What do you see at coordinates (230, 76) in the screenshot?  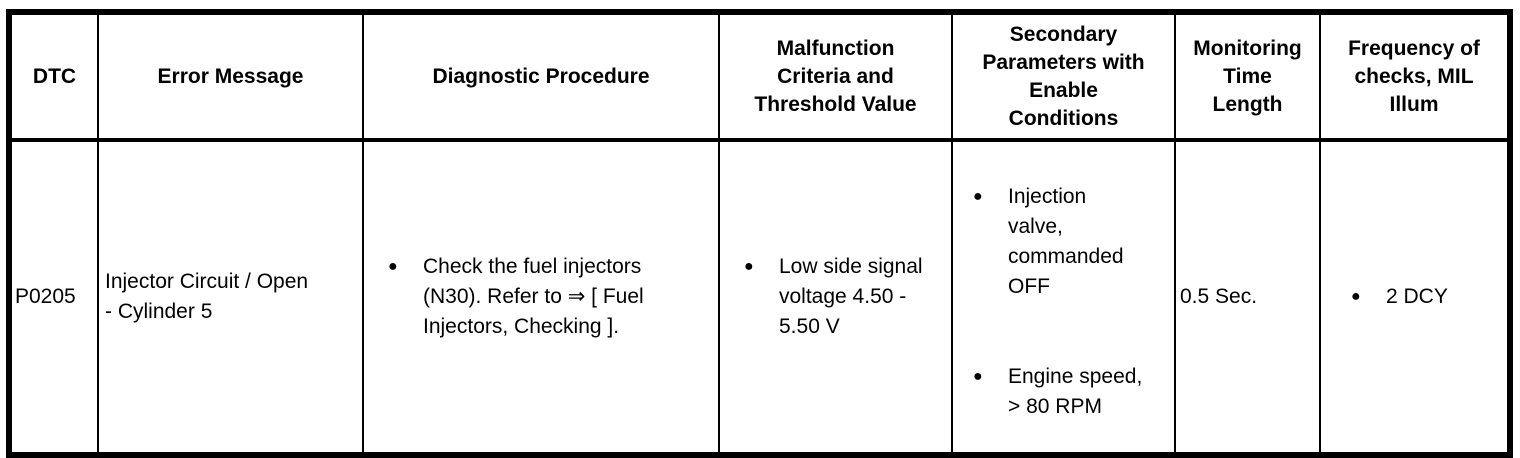 I see `col-header-error-message: Error Message` at bounding box center [230, 76].